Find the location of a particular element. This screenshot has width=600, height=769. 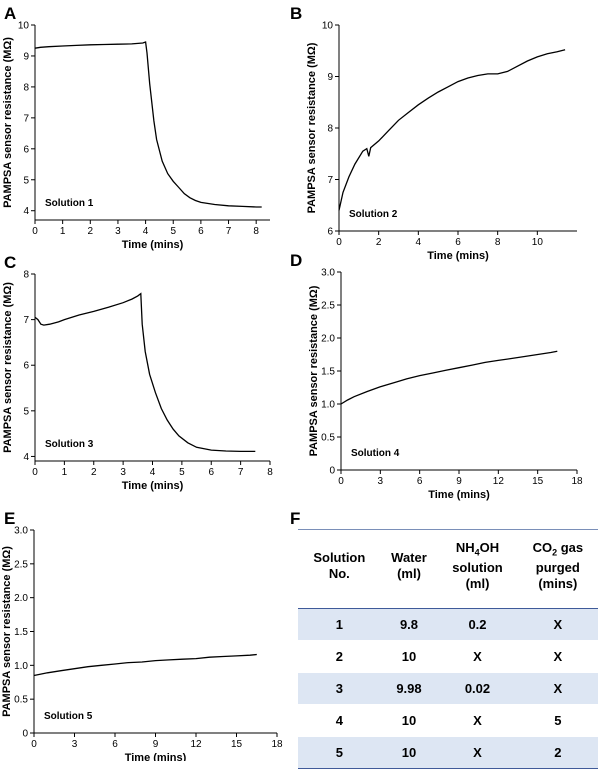

table-cell: 4 is located at coordinates (339, 720).